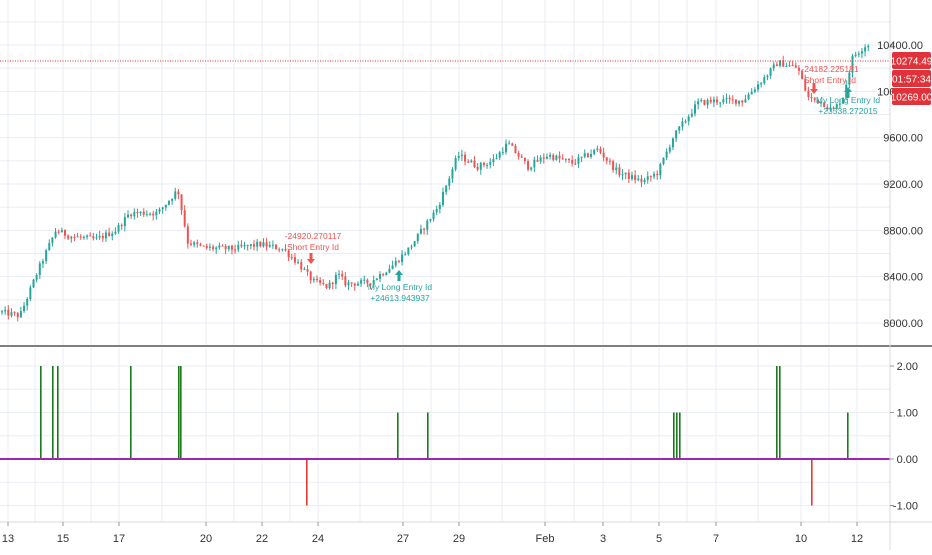 The image size is (932, 555). What do you see at coordinates (848, 111) in the screenshot?
I see `entry-note-line: +23538.272015` at bounding box center [848, 111].